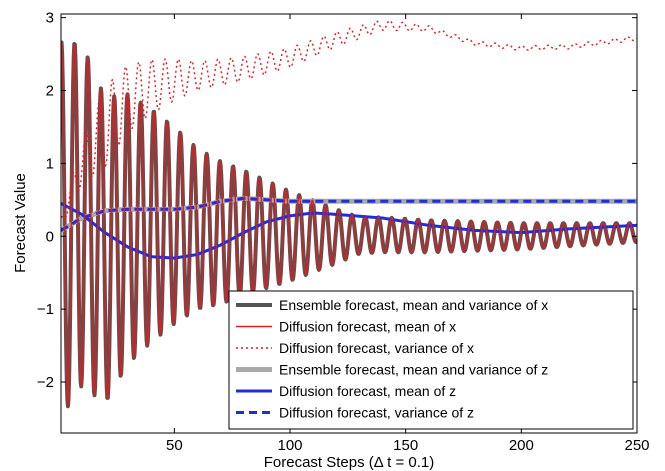 Image resolution: width=665 pixels, height=471 pixels. Describe the element at coordinates (50, 18) in the screenshot. I see `y-tick-label: 3` at that location.